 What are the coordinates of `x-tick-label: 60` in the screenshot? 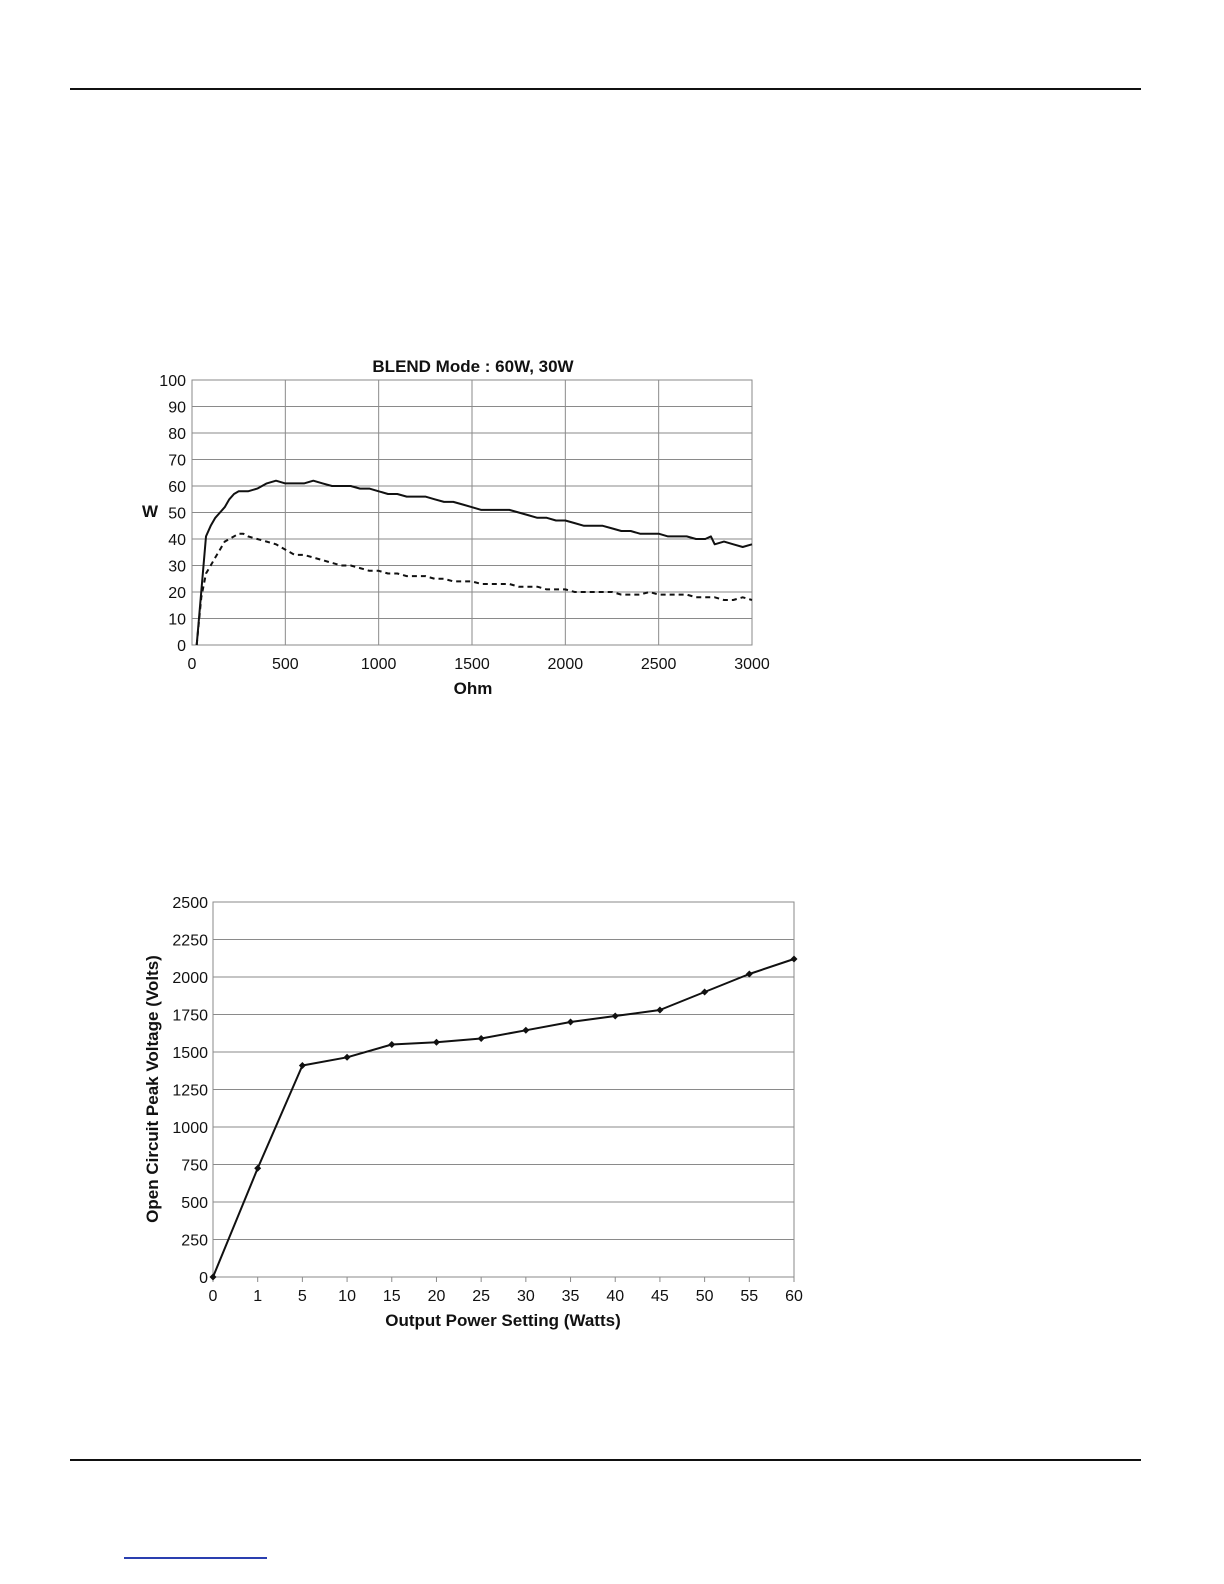 It's located at (794, 1296).